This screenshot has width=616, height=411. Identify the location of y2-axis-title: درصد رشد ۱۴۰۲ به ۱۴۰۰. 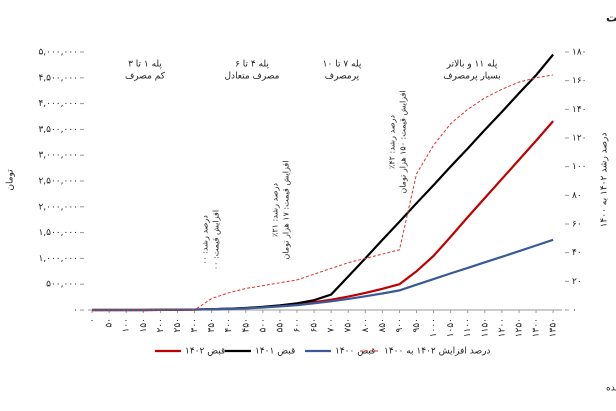
(605, 180).